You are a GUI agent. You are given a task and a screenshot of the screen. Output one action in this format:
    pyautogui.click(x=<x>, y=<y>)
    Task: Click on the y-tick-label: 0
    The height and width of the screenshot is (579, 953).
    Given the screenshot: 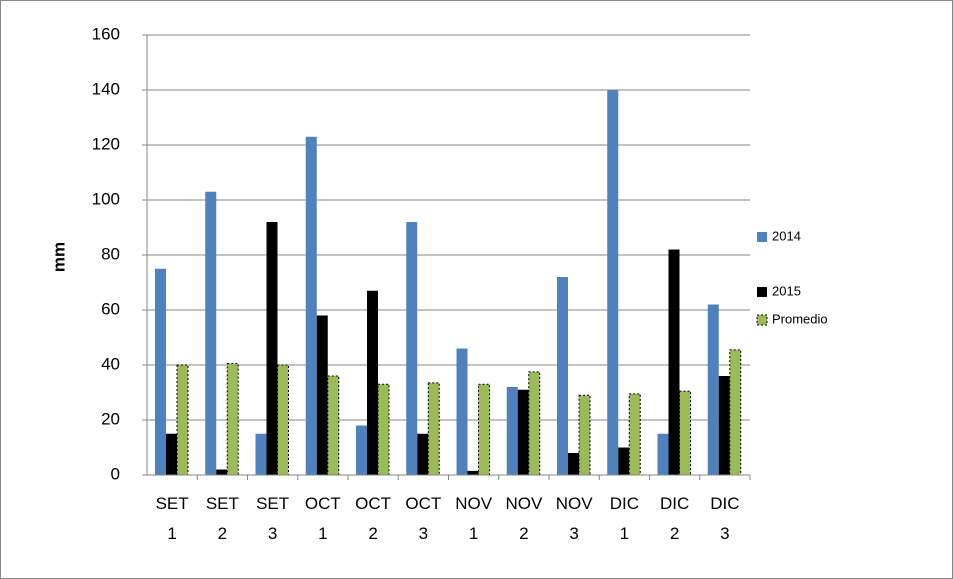 What is the action you would take?
    pyautogui.click(x=115, y=473)
    